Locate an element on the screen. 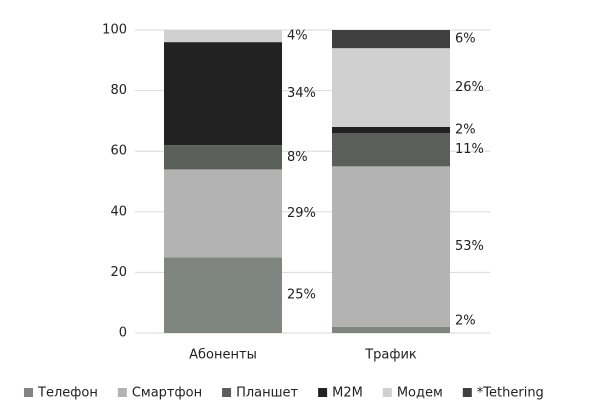 This screenshot has height=409, width=601. value-label: 53% is located at coordinates (469, 246).